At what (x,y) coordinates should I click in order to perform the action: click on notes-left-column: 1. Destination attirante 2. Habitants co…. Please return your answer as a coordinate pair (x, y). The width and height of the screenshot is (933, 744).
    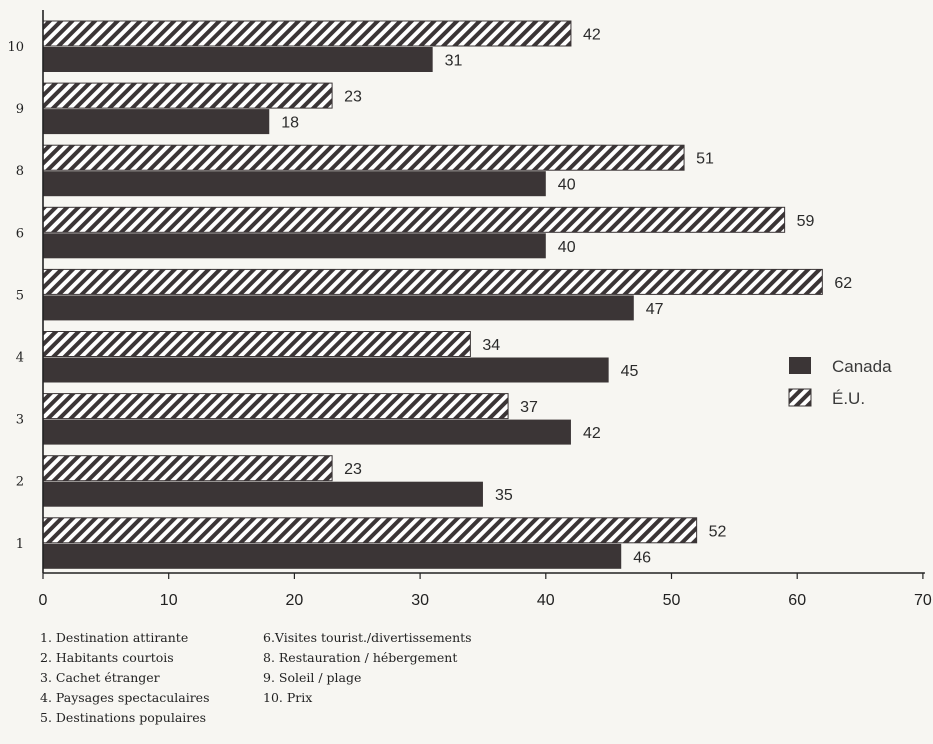
    Looking at the image, I should click on (125, 678).